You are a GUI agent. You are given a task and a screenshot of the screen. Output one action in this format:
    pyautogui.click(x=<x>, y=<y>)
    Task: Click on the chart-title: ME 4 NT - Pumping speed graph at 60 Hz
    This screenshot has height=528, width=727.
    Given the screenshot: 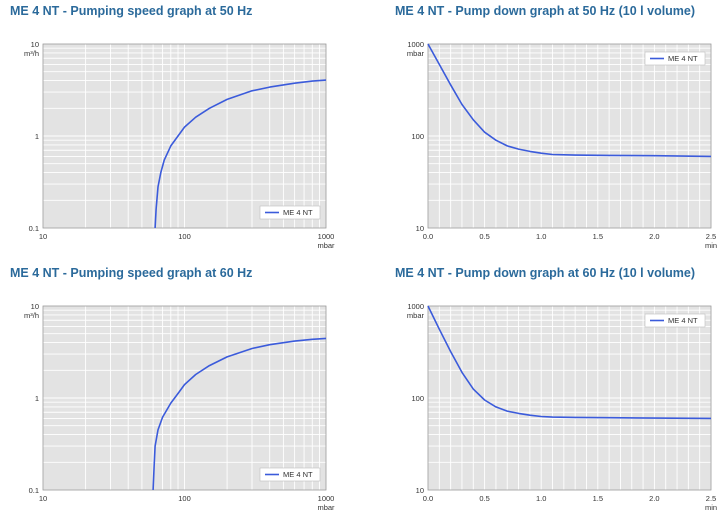 What is the action you would take?
    pyautogui.click(x=131, y=273)
    